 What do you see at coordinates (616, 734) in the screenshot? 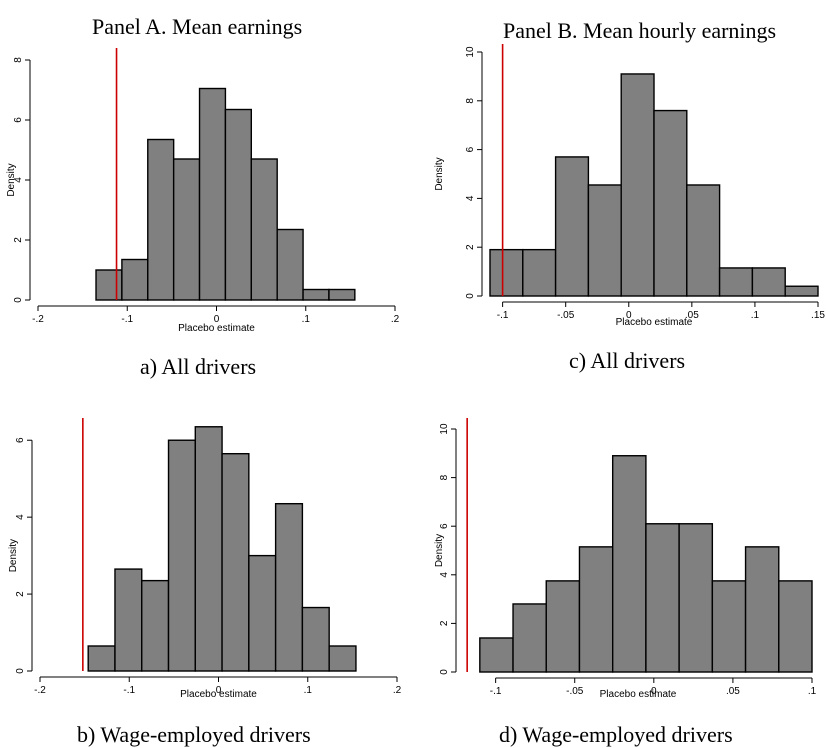
I see `caption-d: d) Wage-employed drivers` at bounding box center [616, 734].